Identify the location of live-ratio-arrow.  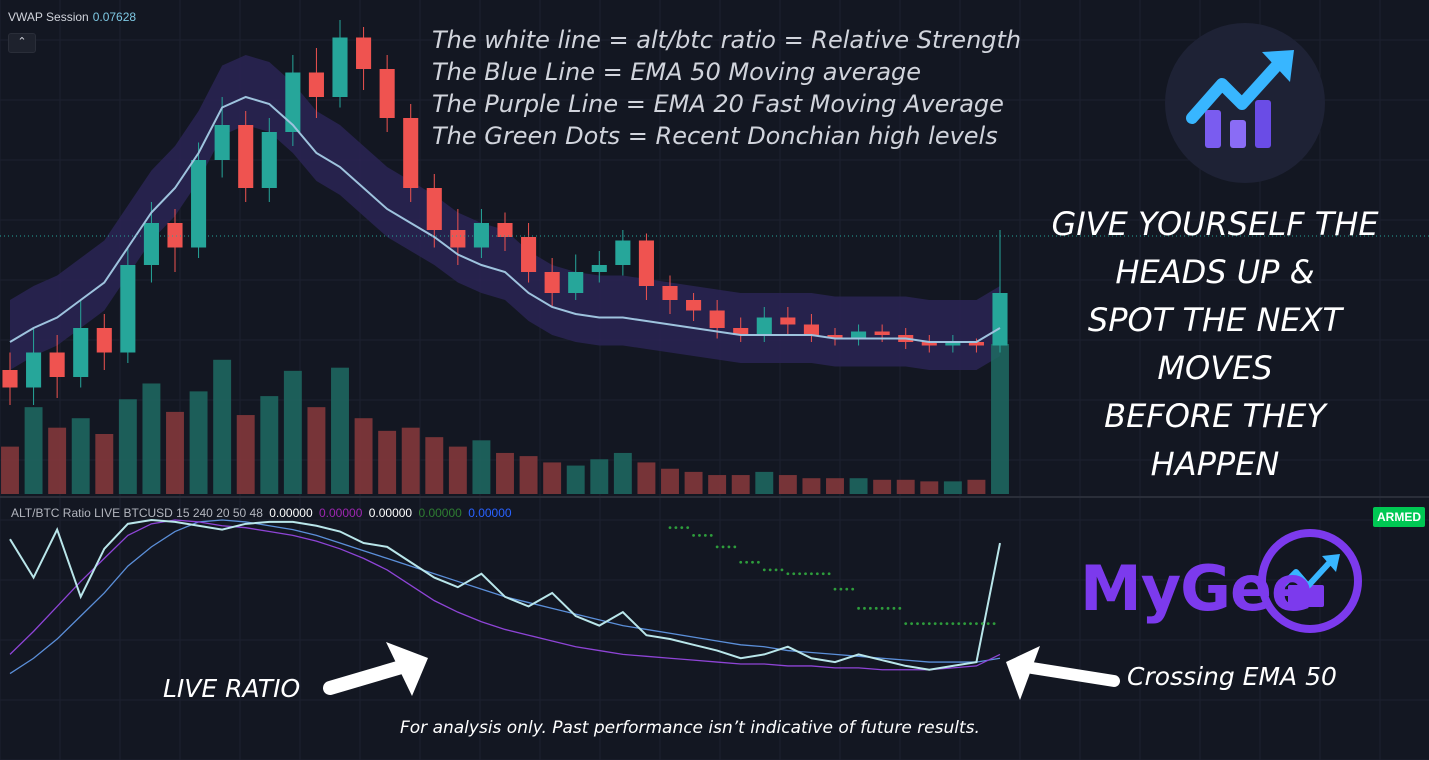
(375, 669).